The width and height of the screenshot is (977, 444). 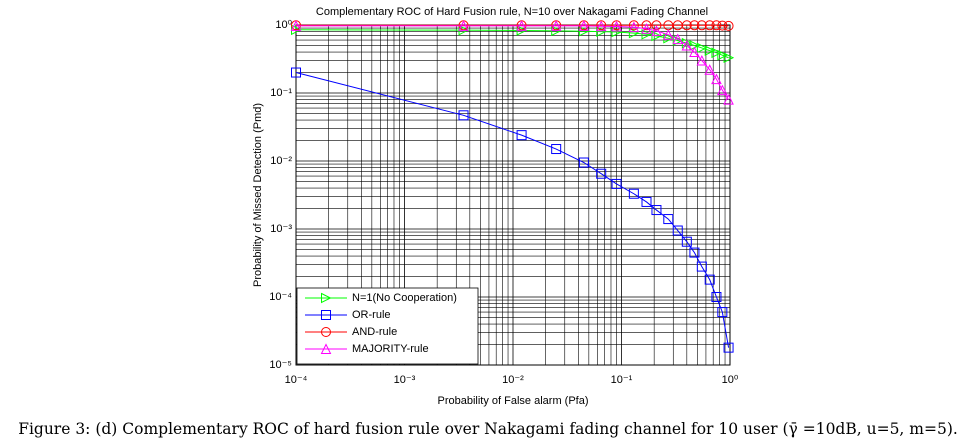 I want to click on legend-label: N=1(No Cooperation), so click(x=404, y=298).